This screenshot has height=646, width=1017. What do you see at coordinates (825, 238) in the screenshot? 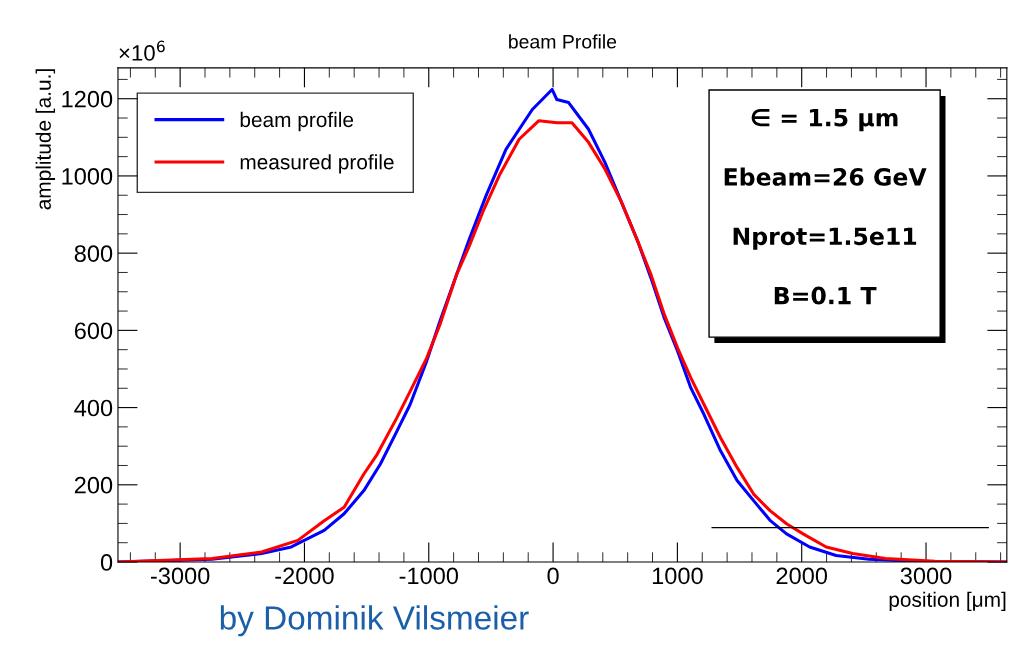
I see `annotation: Nprot=1.5e11` at bounding box center [825, 238].